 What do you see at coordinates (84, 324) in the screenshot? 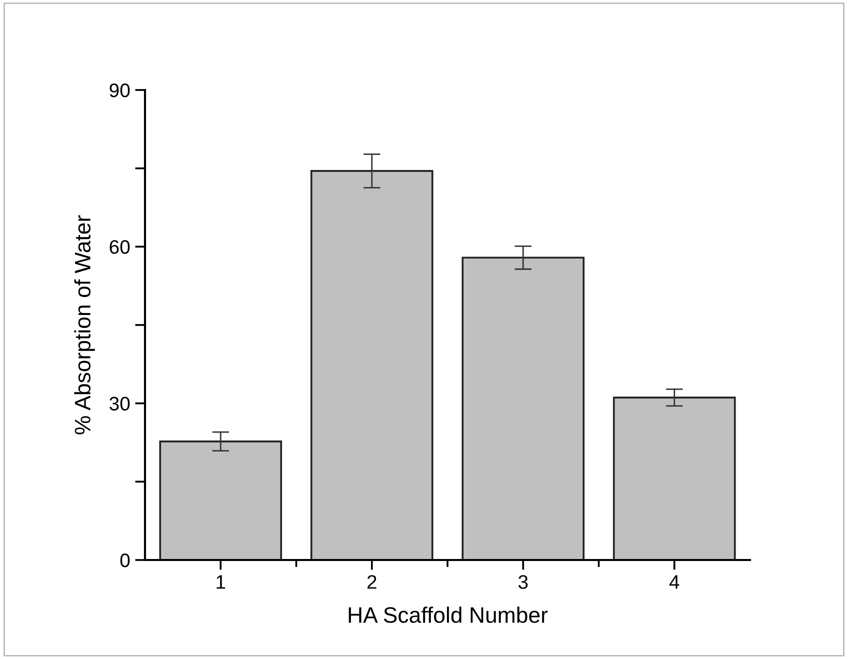
I see `y-axis-title: % Absorption of Water` at bounding box center [84, 324].